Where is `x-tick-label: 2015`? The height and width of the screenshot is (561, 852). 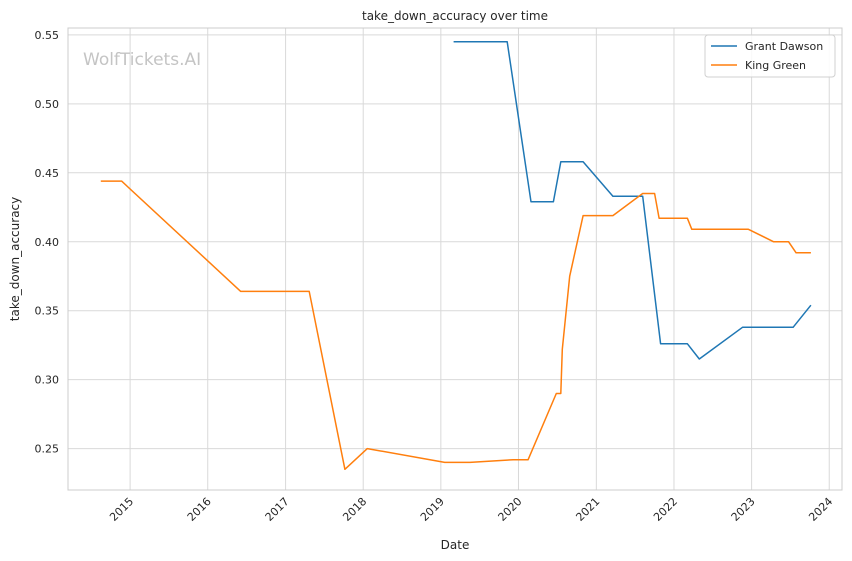 x-tick-label: 2015 is located at coordinates (121, 509).